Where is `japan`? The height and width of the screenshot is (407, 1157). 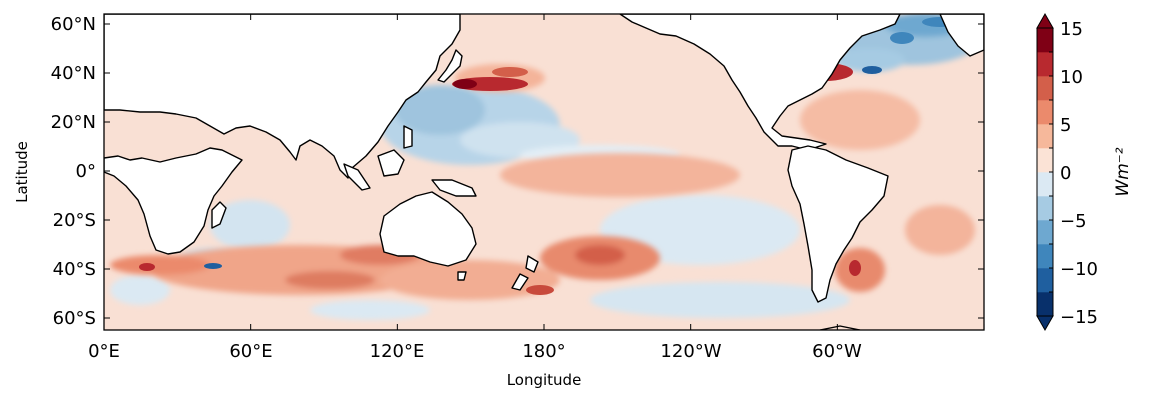
japan is located at coordinates (450, 66).